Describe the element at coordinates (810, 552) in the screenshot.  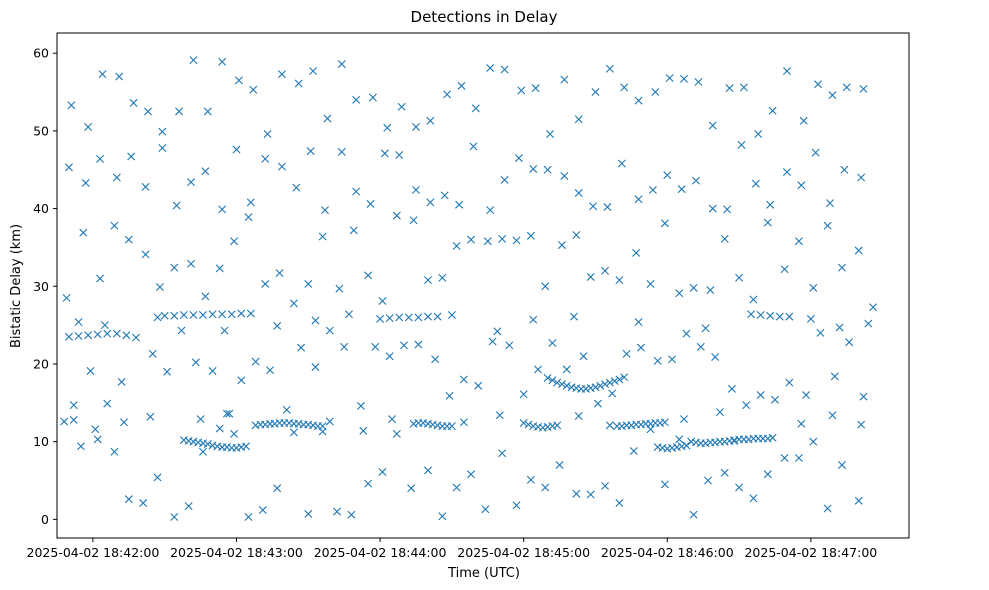
I see `x-tick-label: 2025-04-02 18:47:00` at that location.